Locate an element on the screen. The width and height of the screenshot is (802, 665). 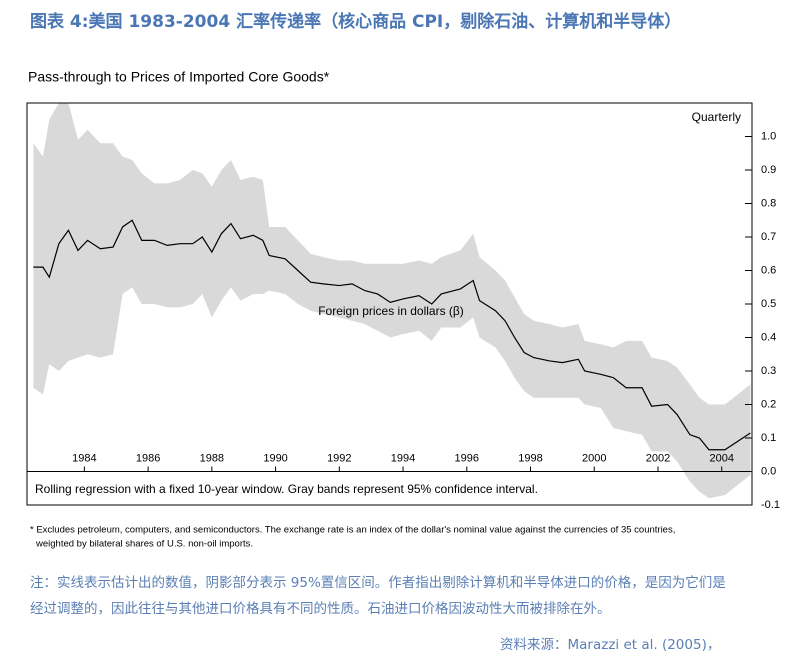
y-tick-label: 0.7 is located at coordinates (768, 237).